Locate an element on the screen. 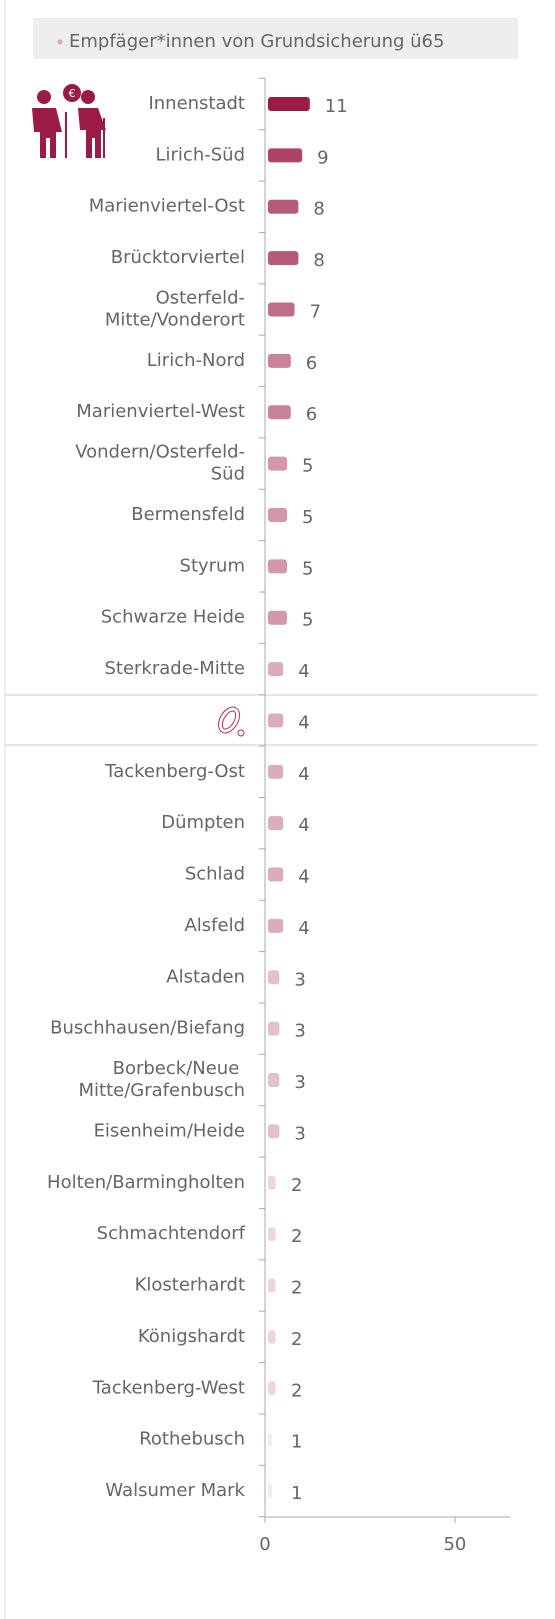 This screenshot has height=1619, width=555. y-tick-label: Tackenberg-West is located at coordinates (168, 1387).